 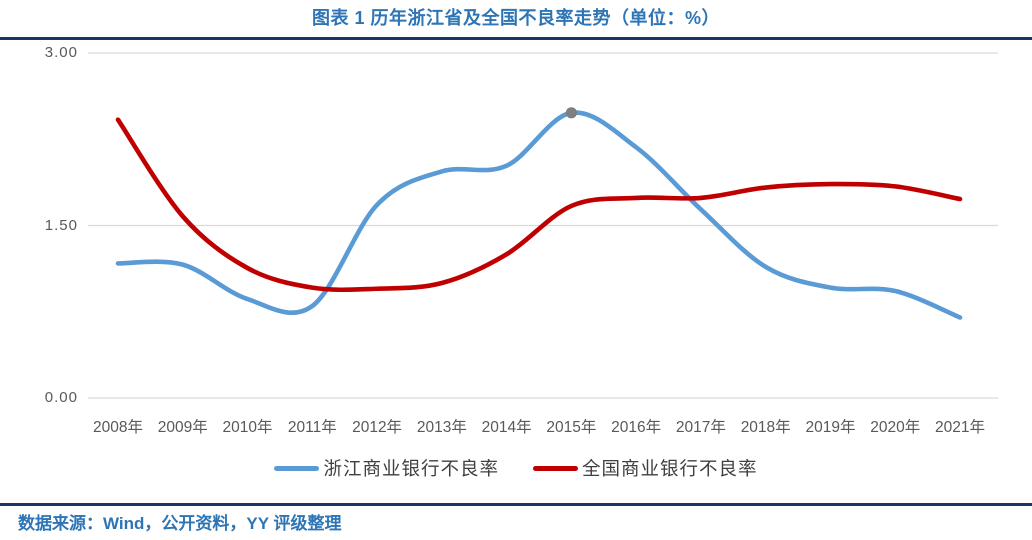 I want to click on x-tick-label: 2019年, so click(x=830, y=427).